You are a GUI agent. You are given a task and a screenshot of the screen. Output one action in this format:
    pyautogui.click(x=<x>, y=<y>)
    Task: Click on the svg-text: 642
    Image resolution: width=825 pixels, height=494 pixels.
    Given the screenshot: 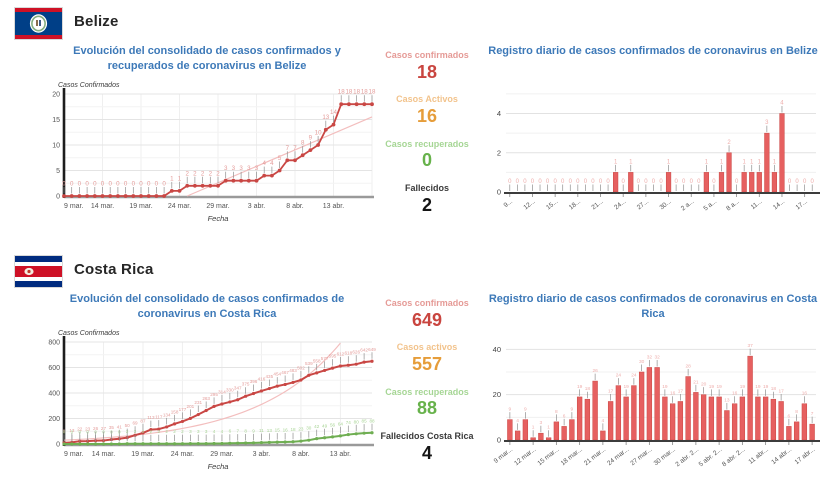 What is the action you would take?
    pyautogui.click(x=364, y=350)
    